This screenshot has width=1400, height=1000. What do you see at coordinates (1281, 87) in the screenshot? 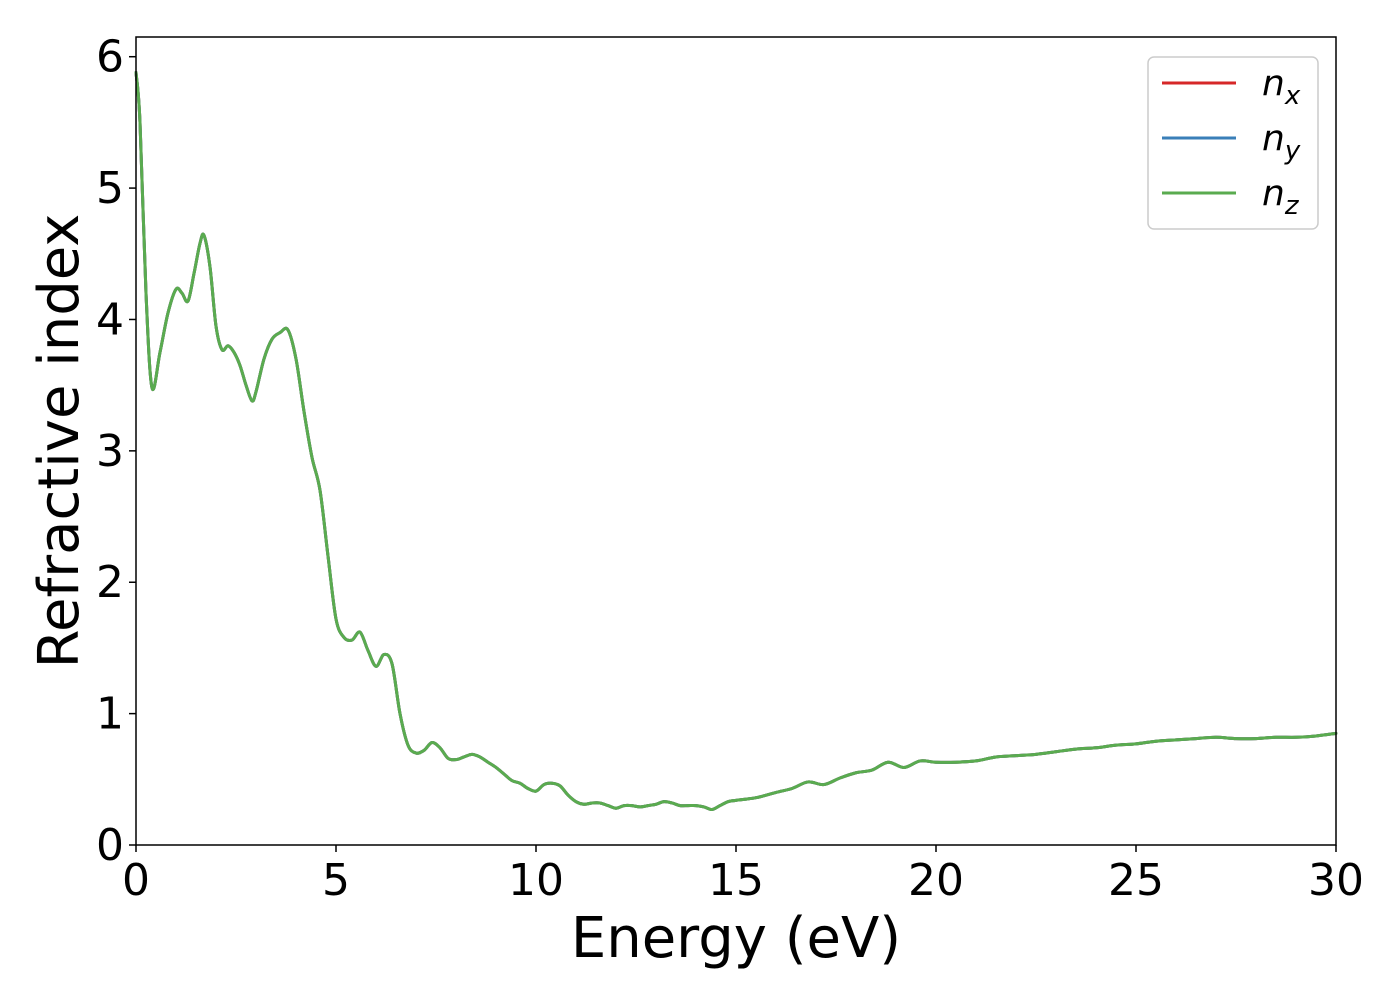
I see `legend-label-x: nx` at bounding box center [1281, 87].